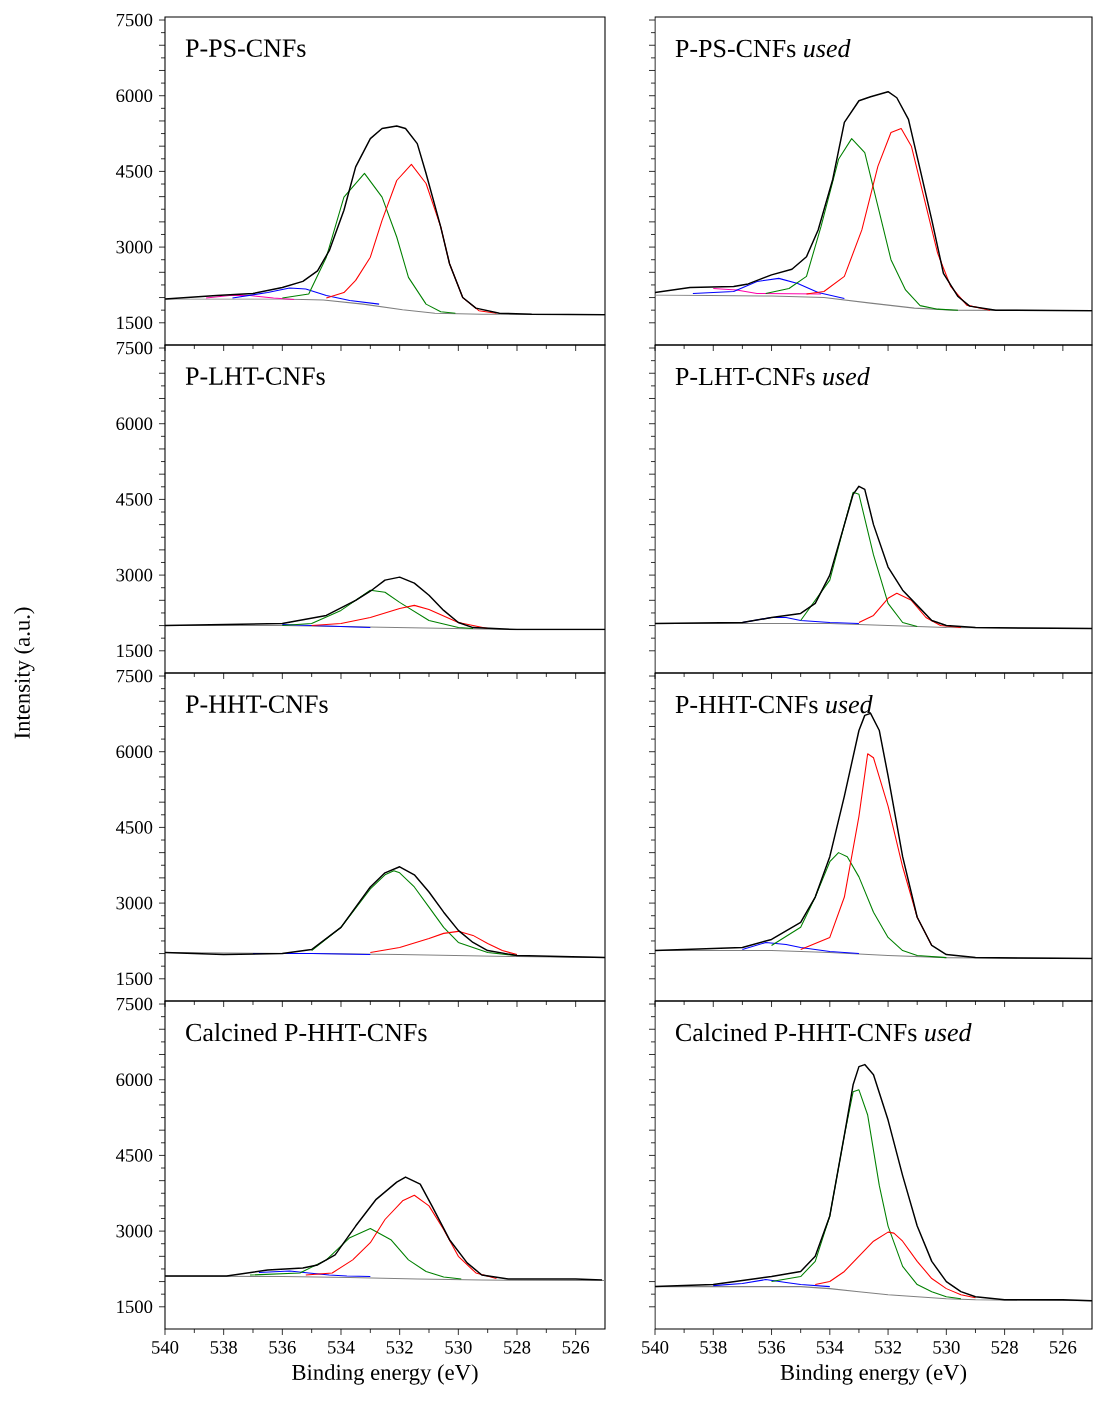 Image resolution: width=1093 pixels, height=1409 pixels. What do you see at coordinates (774, 704) in the screenshot?
I see `text: P-HHT-CNFs used` at bounding box center [774, 704].